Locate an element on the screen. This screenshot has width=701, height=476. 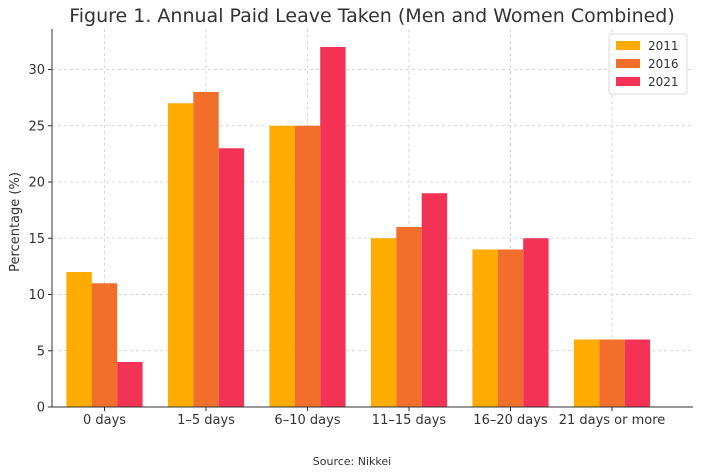
y-tick-label: 0 is located at coordinates (41, 408).